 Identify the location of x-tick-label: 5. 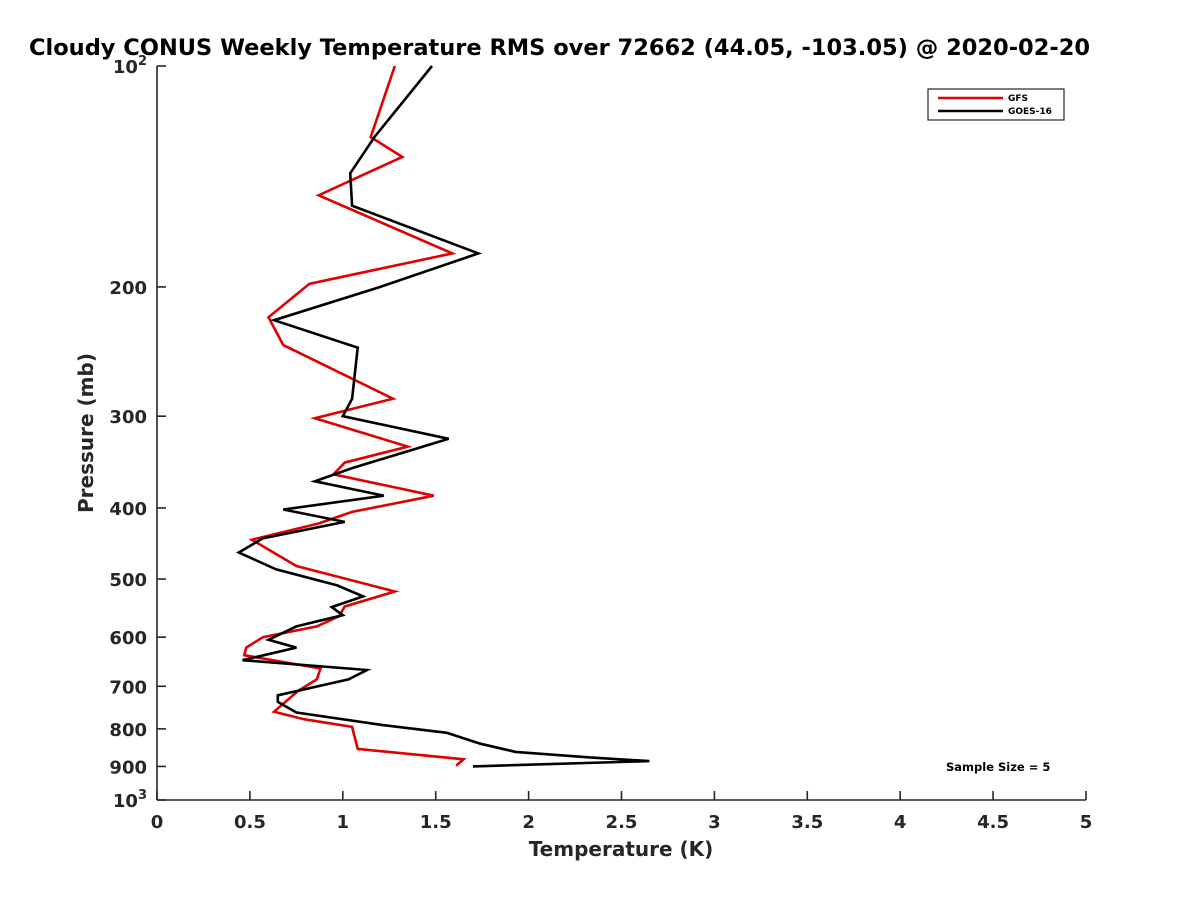
(1086, 822).